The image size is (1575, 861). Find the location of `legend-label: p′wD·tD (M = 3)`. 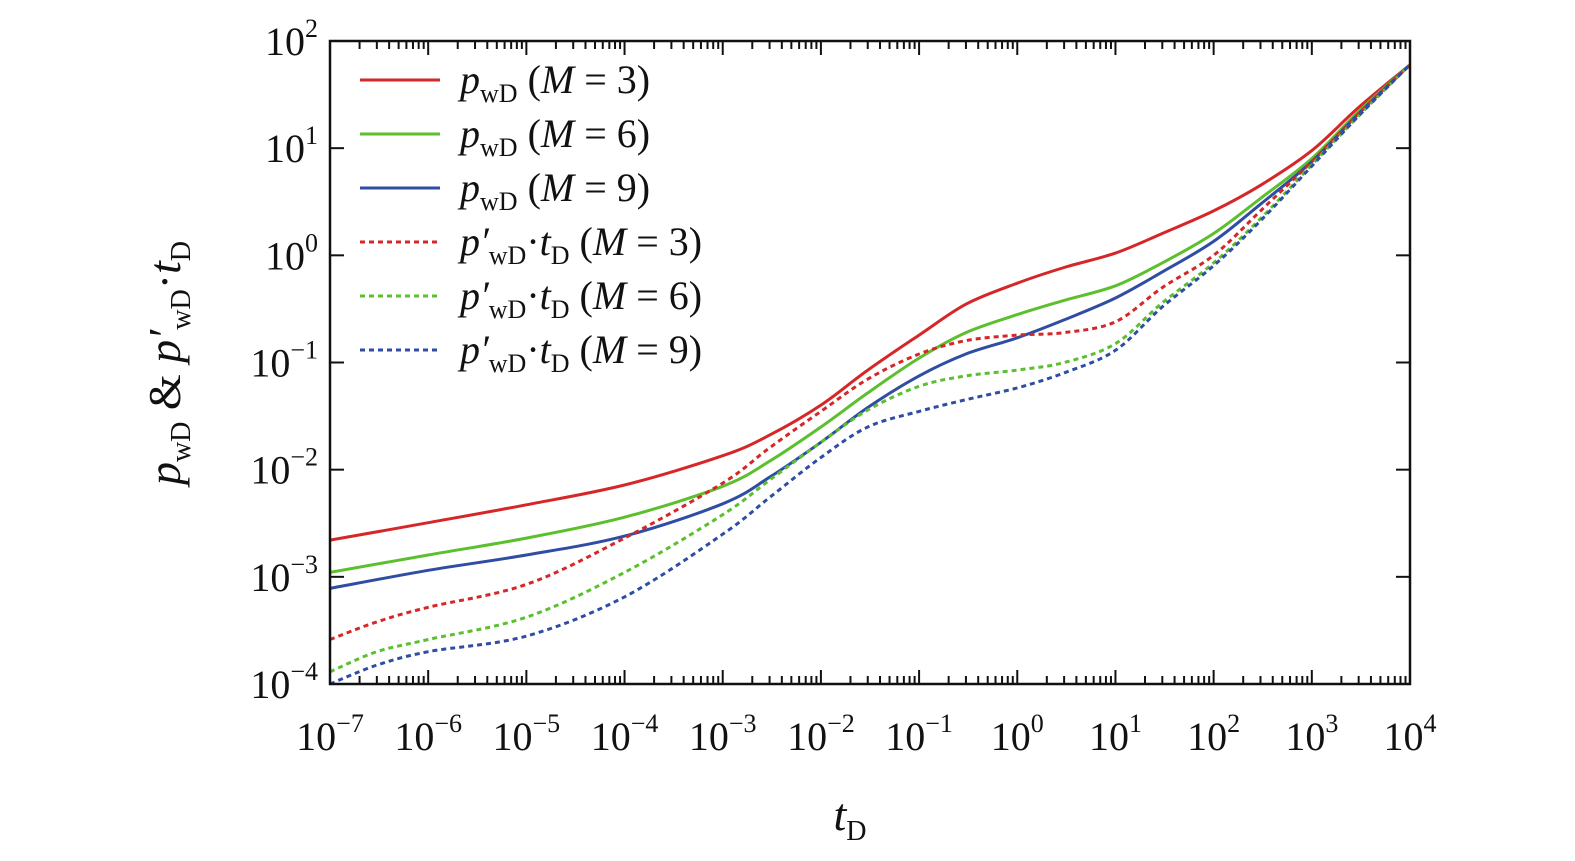

legend-label: p′wD·tD (M = 3) is located at coordinates (579, 244).